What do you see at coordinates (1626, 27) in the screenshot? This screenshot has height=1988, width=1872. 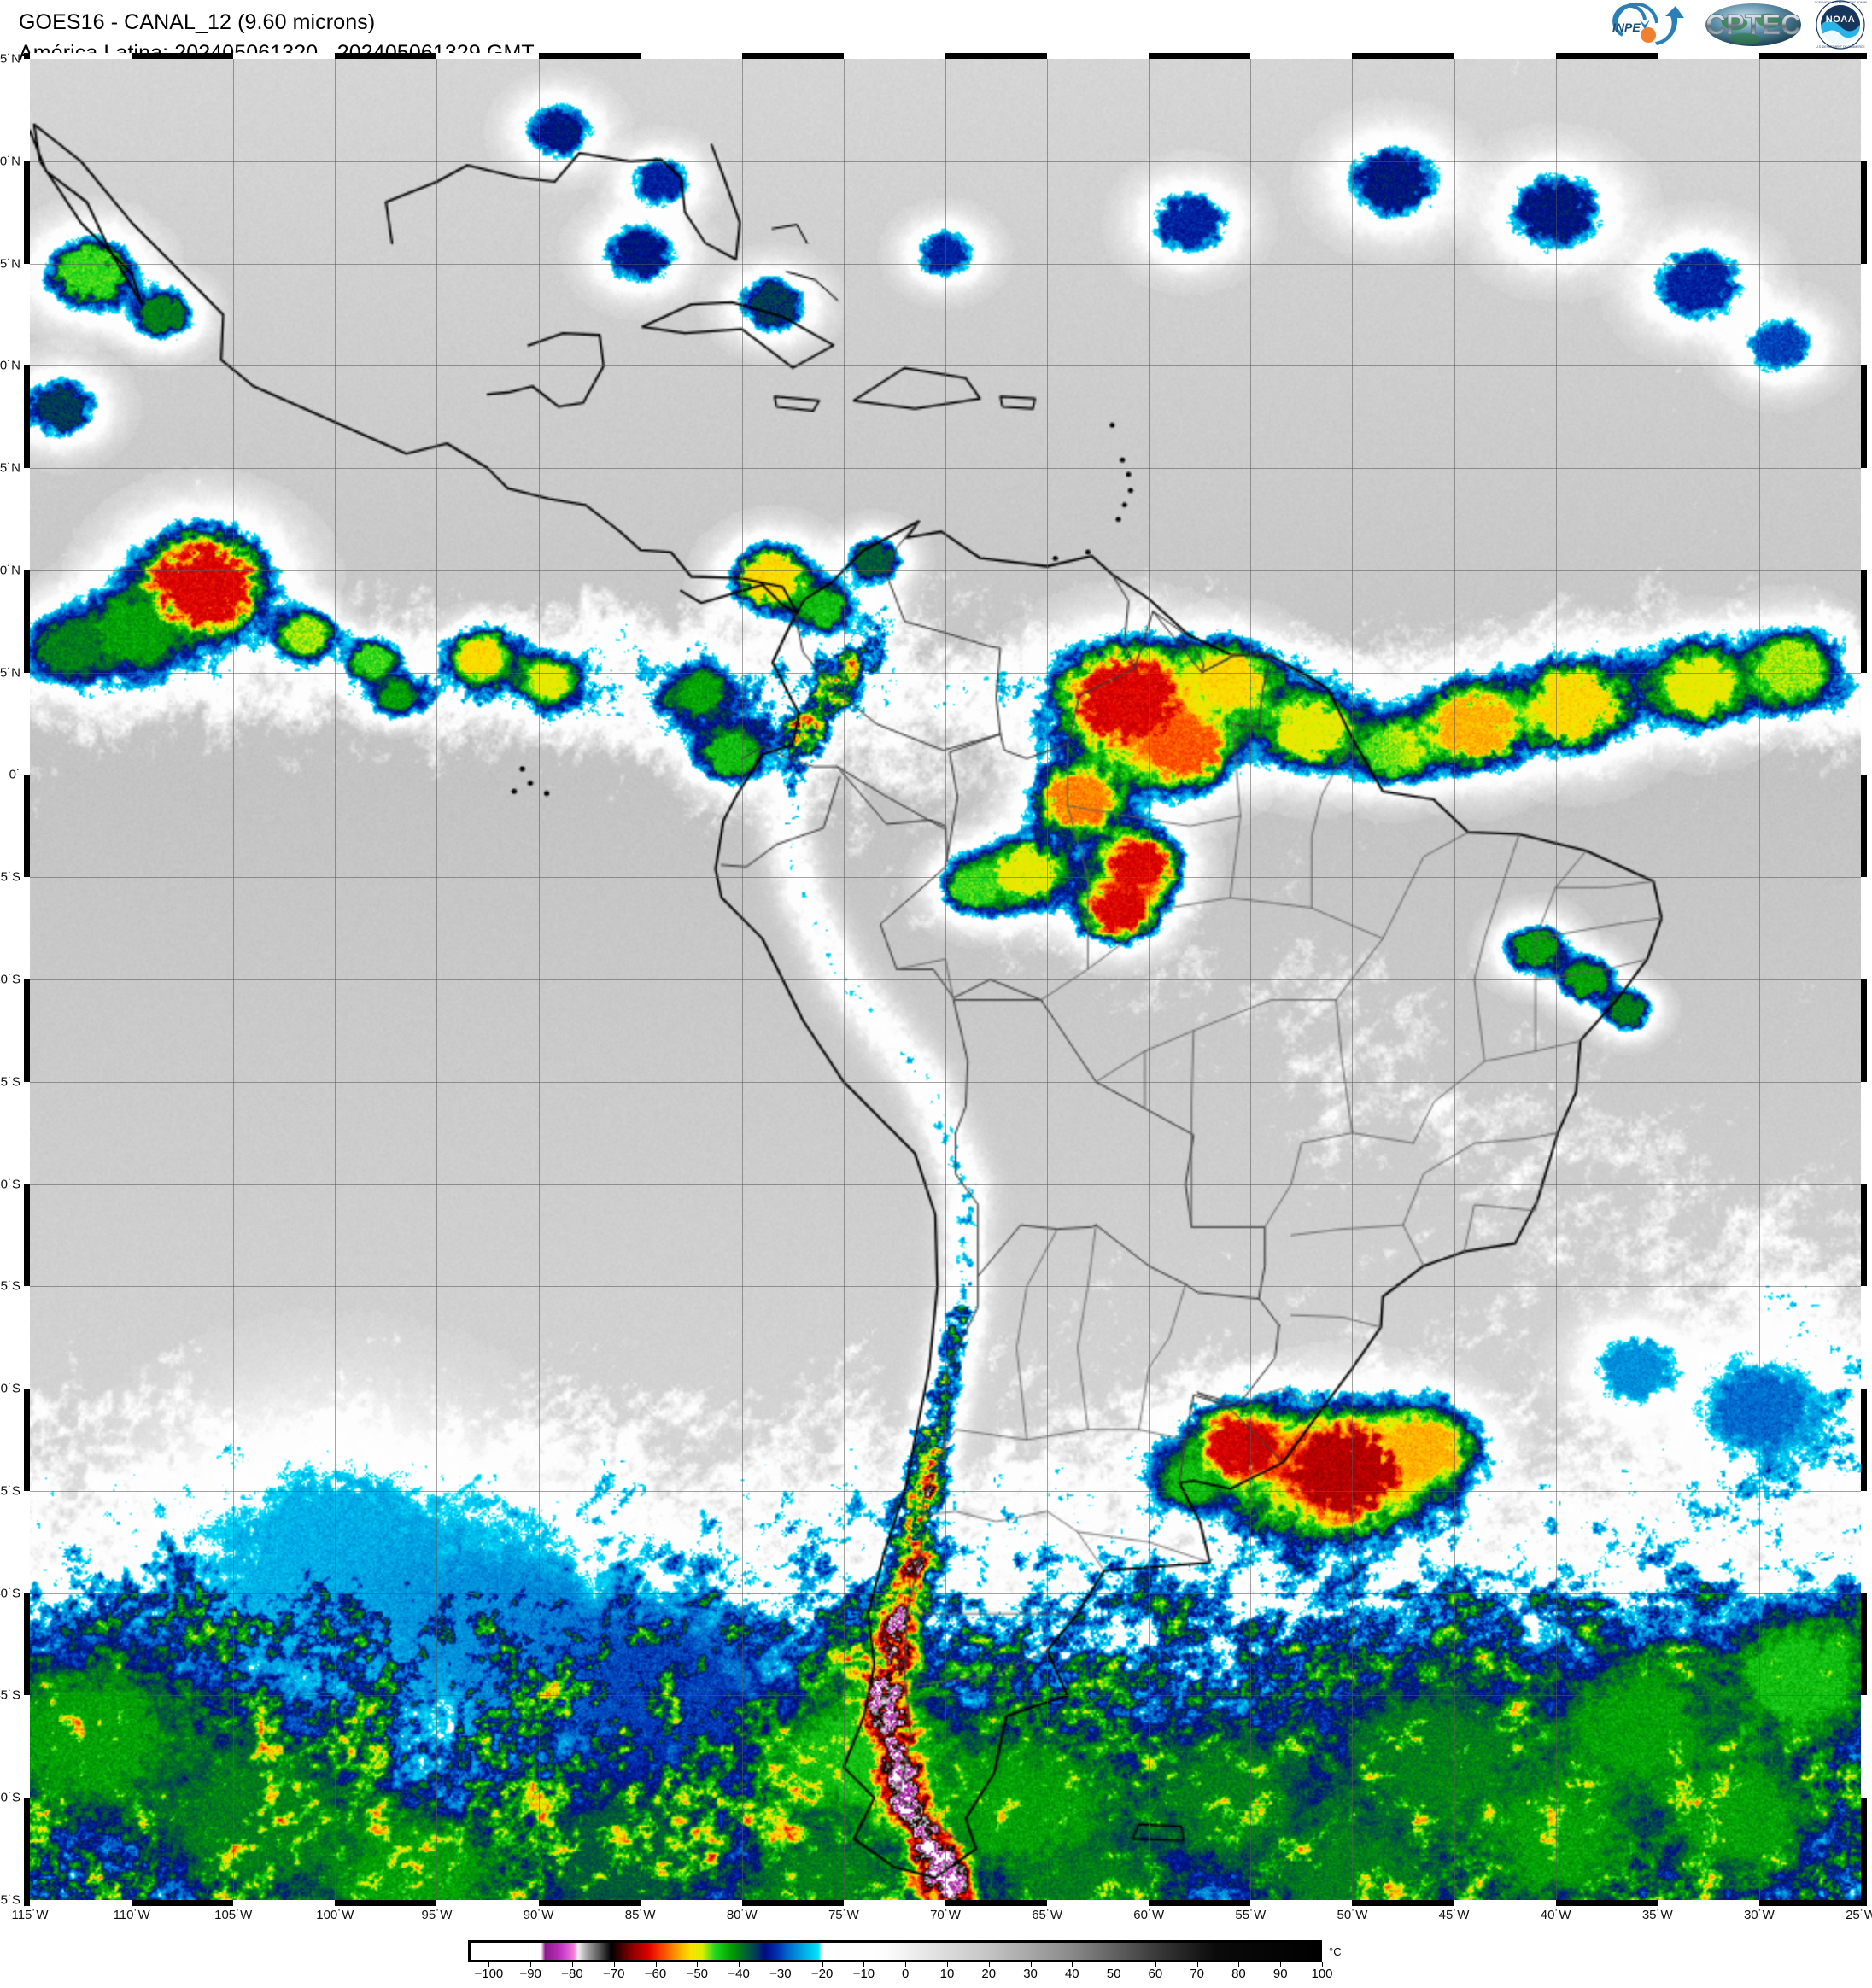 I see `svg-text: INPE` at bounding box center [1626, 27].